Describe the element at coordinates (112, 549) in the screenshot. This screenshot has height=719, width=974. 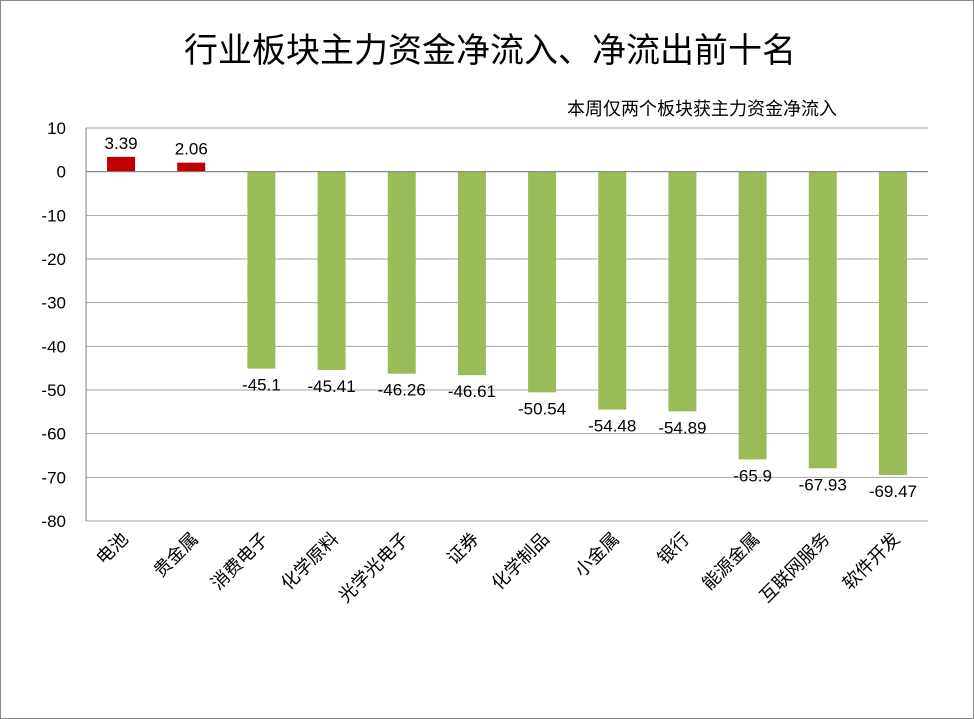
I see `x-tick-label: 电池` at that location.